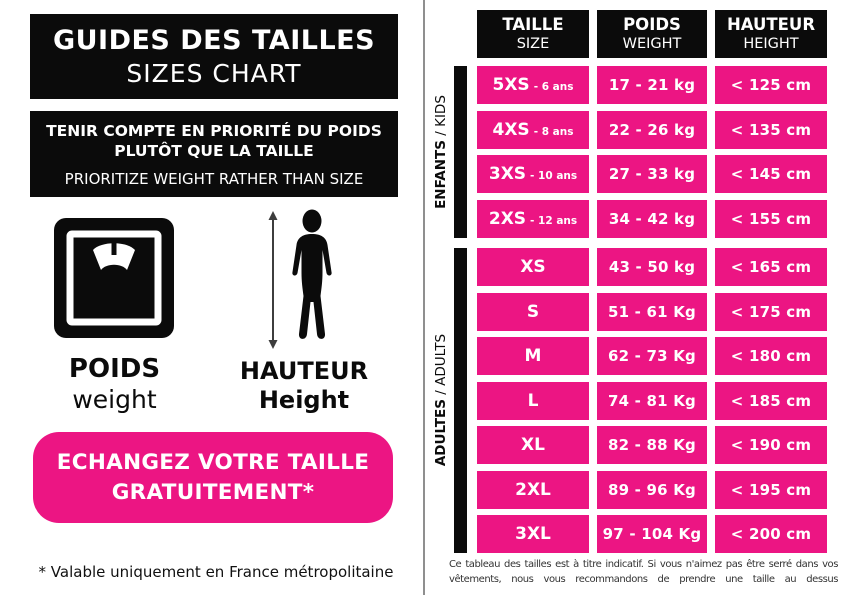 Image resolution: width=842 pixels, height=595 pixels. I want to click on size-cell: S, so click(533, 311).